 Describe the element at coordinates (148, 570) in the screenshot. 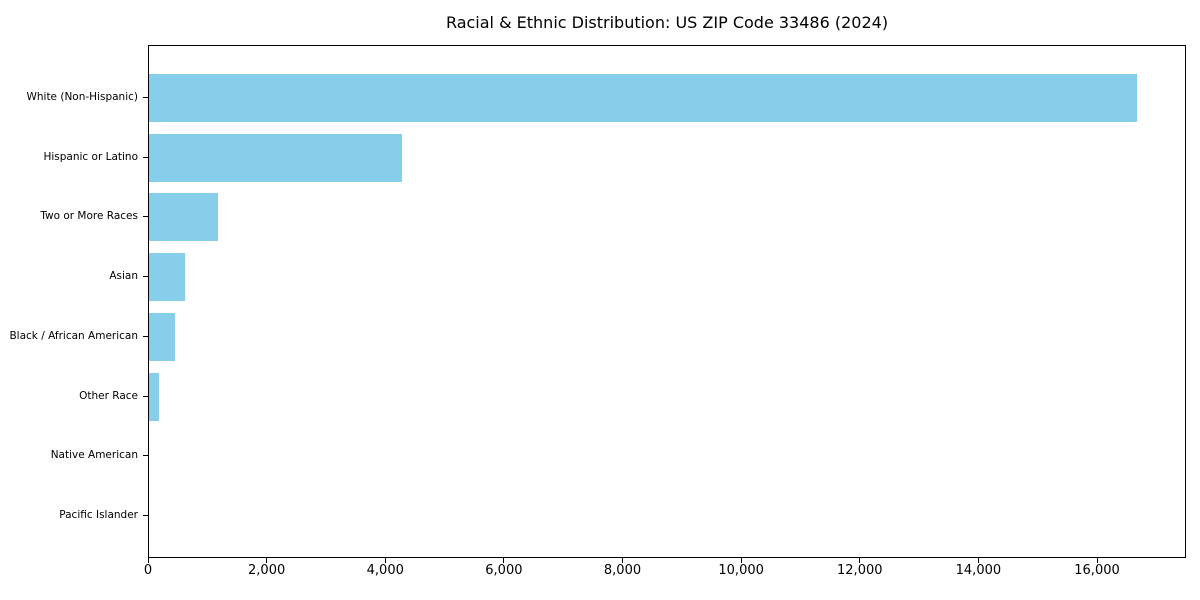

I see `x-axis-label: 0` at that location.